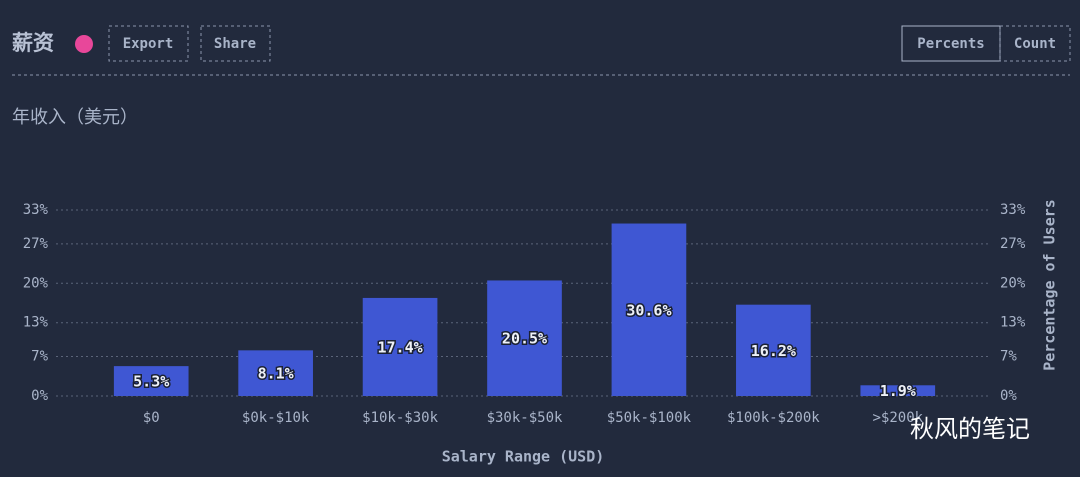  I want to click on share-label: Share, so click(235, 44).